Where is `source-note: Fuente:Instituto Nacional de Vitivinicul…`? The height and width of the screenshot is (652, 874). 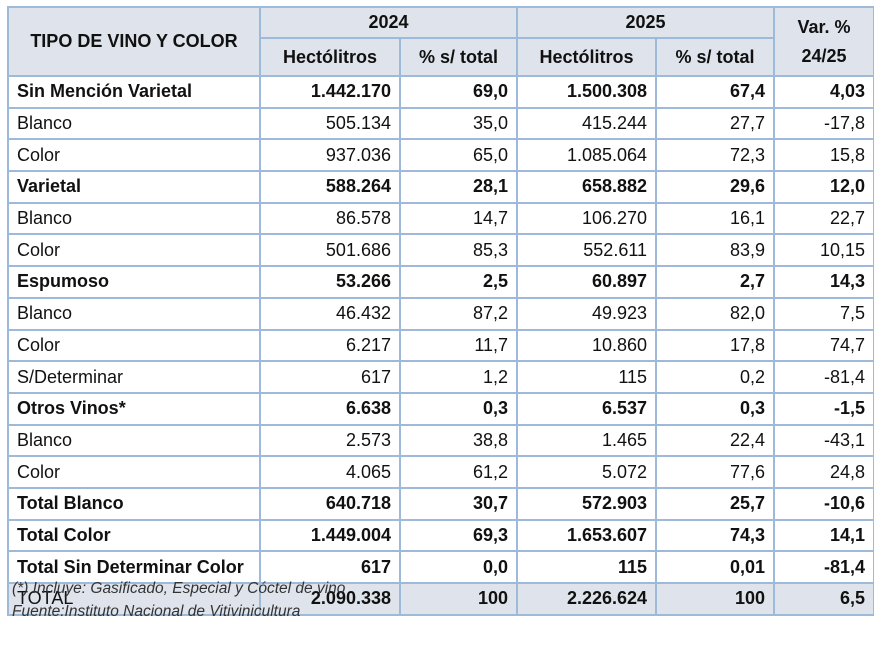
source-note: Fuente:Instituto Nacional de Vitivinicul… is located at coordinates (156, 611).